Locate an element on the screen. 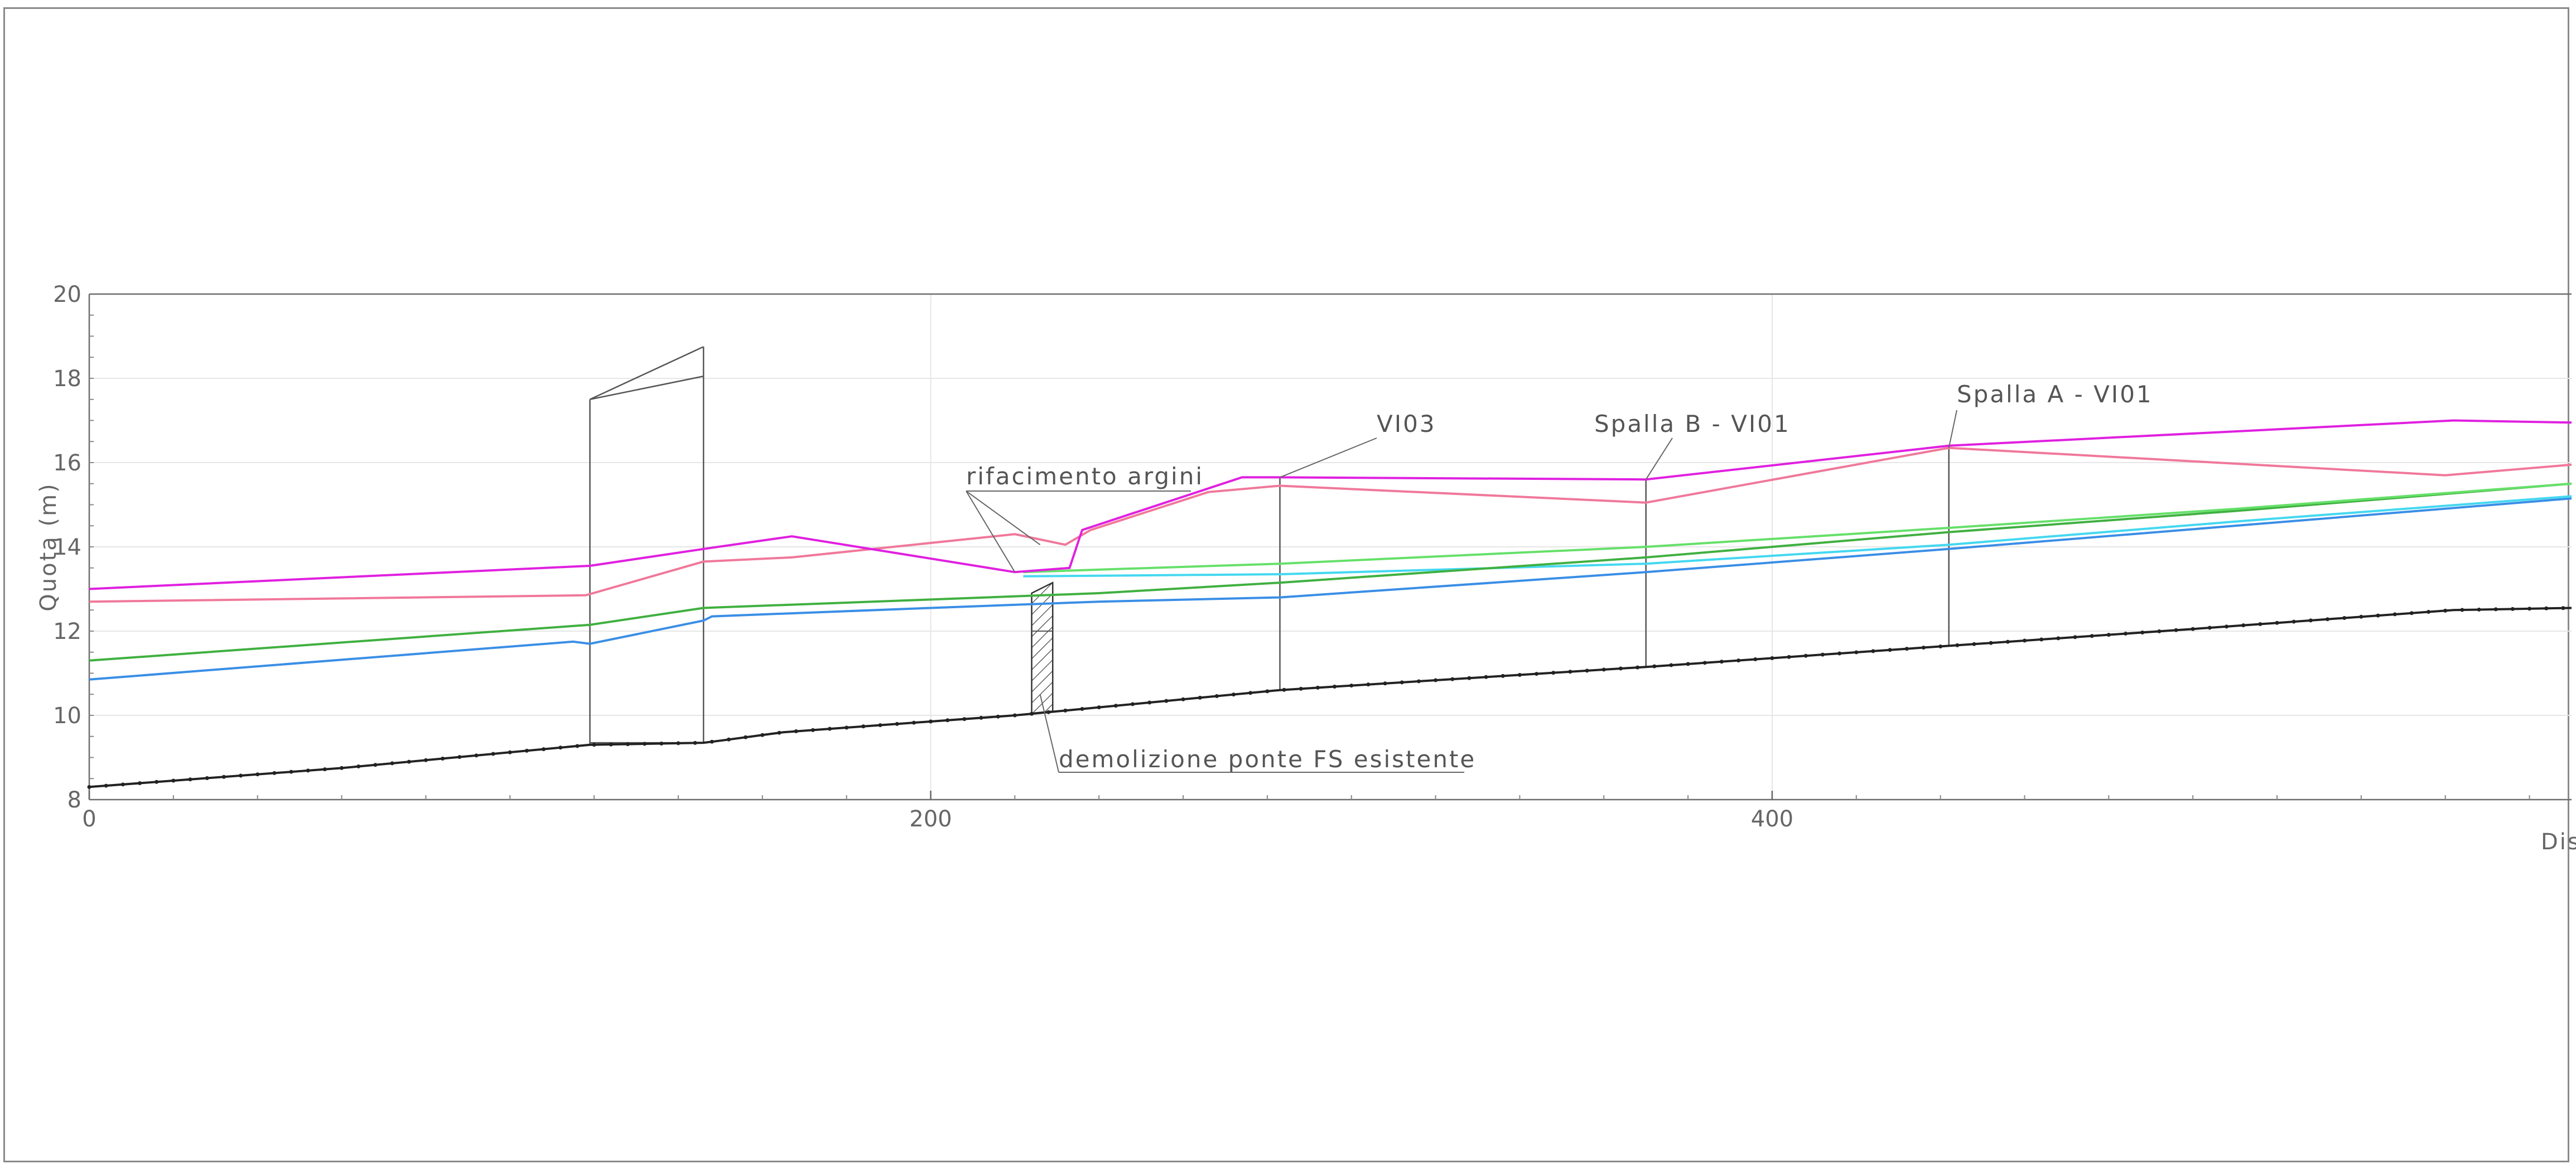 The image size is (2576, 1164). y-tick-label: 8 is located at coordinates (74, 800).